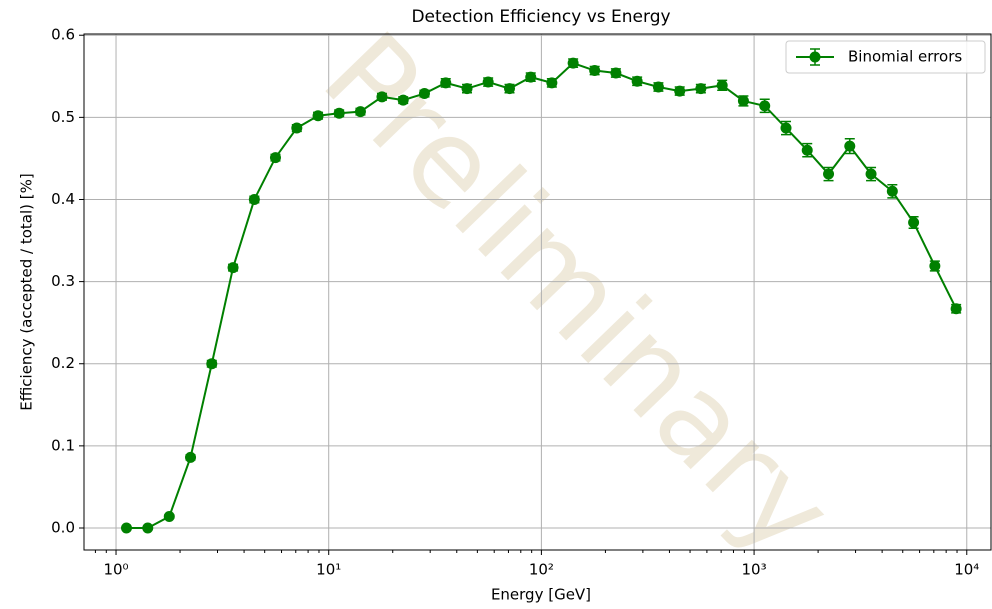 This screenshot has height=609, width=992. Describe the element at coordinates (63, 35) in the screenshot. I see `y-tick-label: 0.6` at that location.